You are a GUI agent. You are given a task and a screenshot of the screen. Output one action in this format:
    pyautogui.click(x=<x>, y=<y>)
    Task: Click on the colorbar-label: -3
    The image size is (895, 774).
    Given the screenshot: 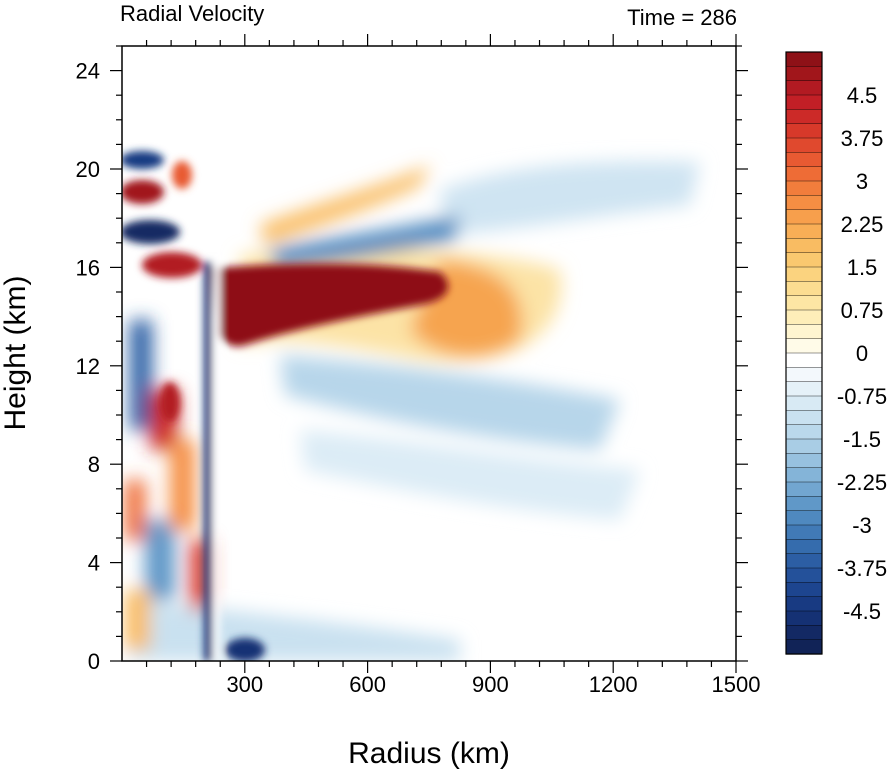 What is the action you would take?
    pyautogui.click(x=862, y=525)
    